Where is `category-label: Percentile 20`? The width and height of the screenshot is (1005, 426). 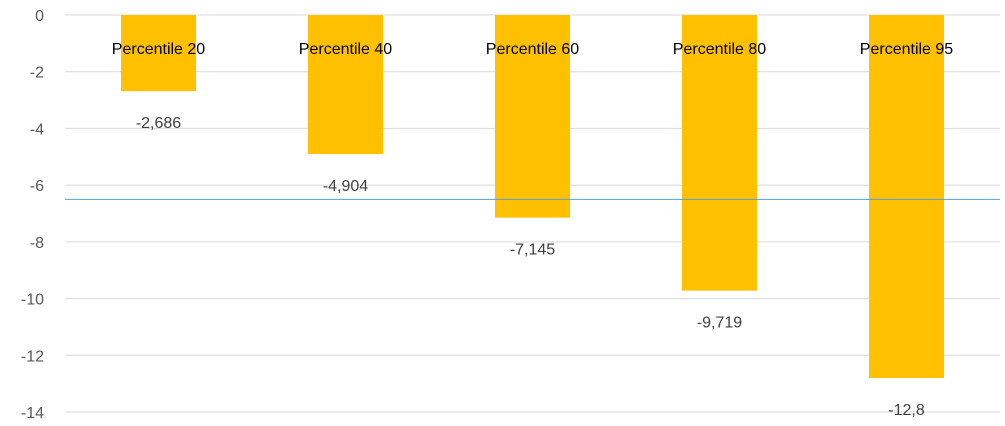
category-label: Percentile 20 is located at coordinates (158, 49).